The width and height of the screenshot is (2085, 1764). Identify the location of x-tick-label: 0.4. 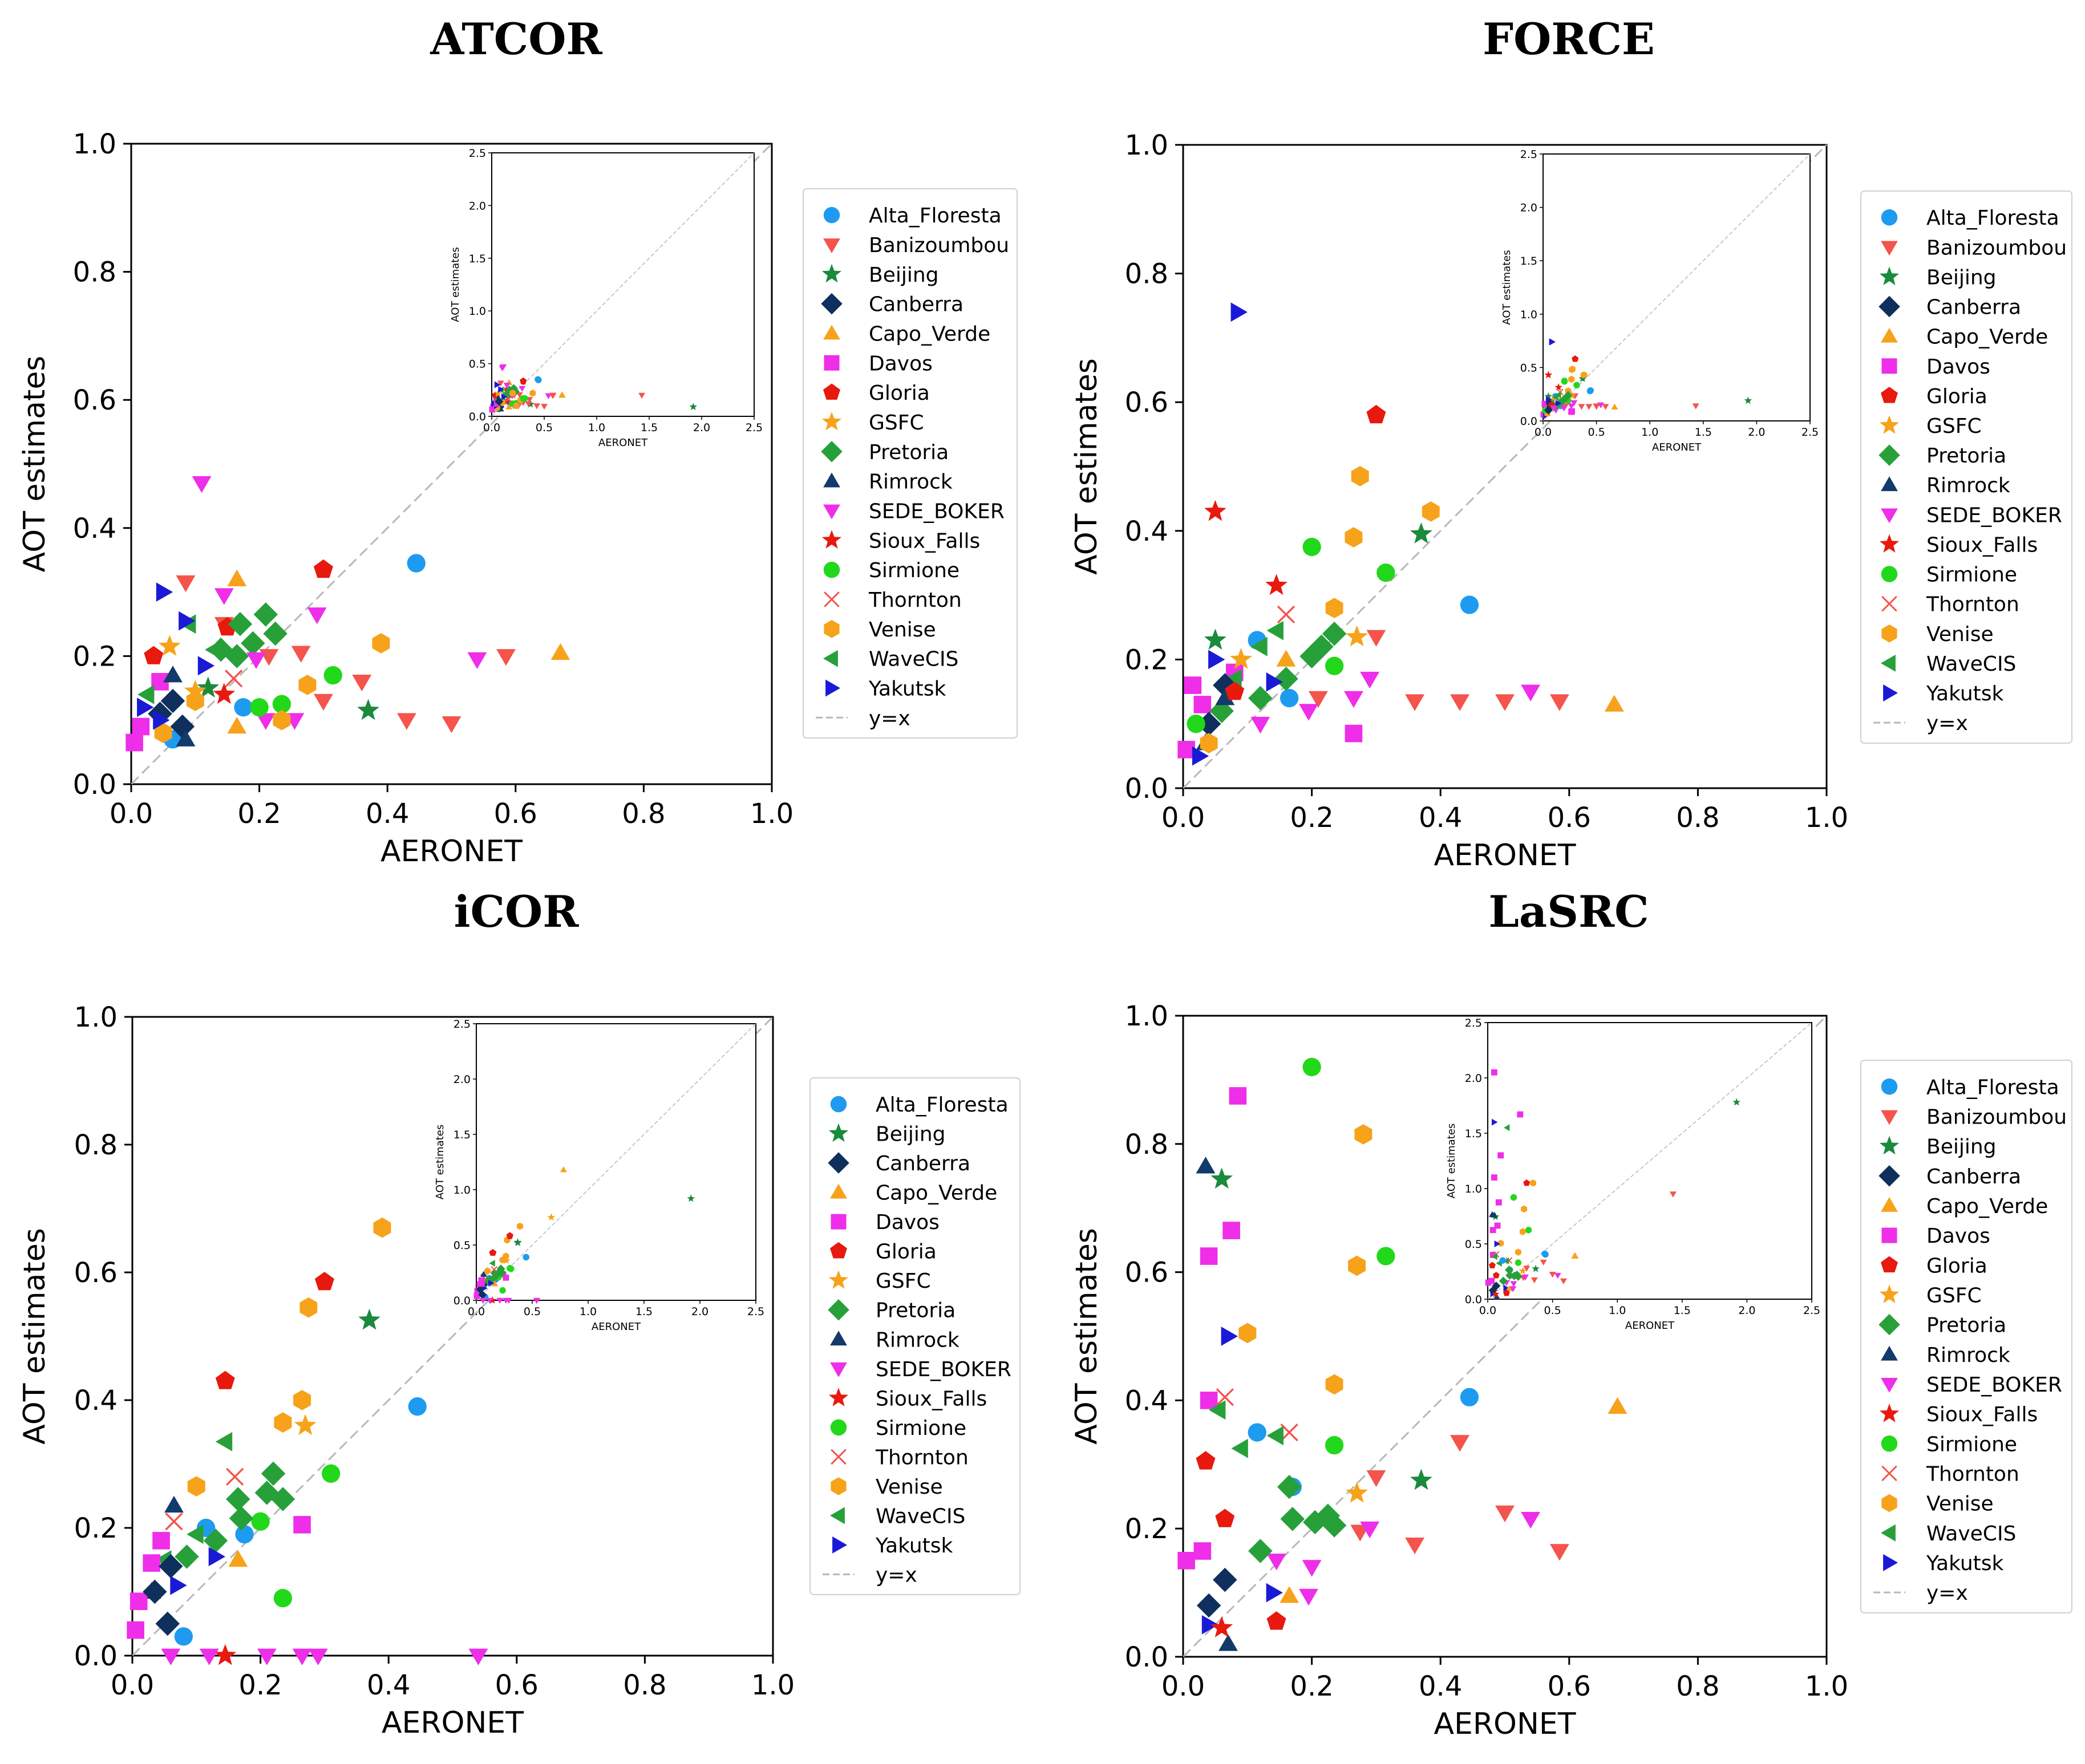
(1441, 1686).